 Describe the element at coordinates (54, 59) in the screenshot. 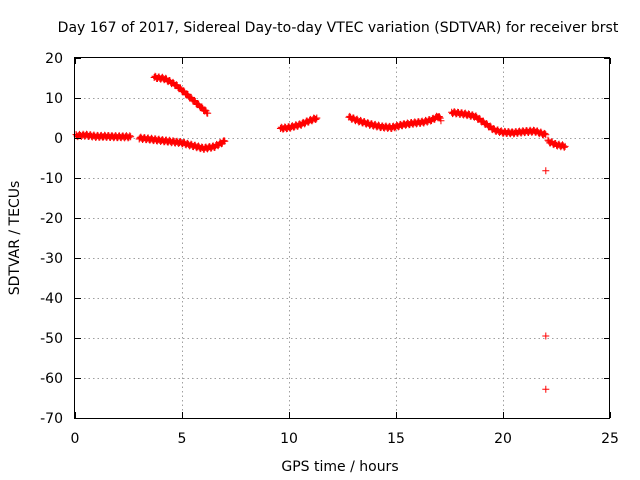

I see `y-tick-label: 20` at that location.